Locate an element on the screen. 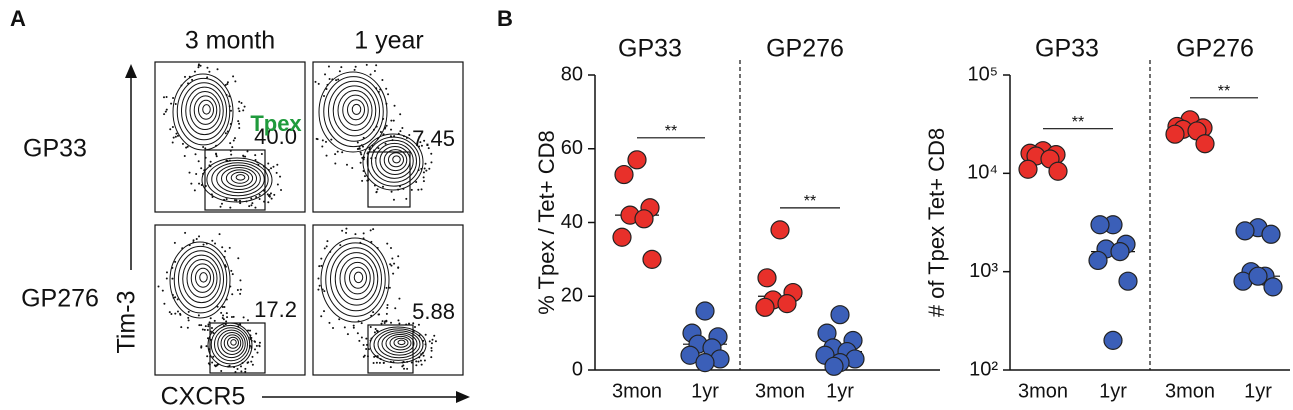 The width and height of the screenshot is (1293, 410). group-label: GP276 is located at coordinates (805, 49).